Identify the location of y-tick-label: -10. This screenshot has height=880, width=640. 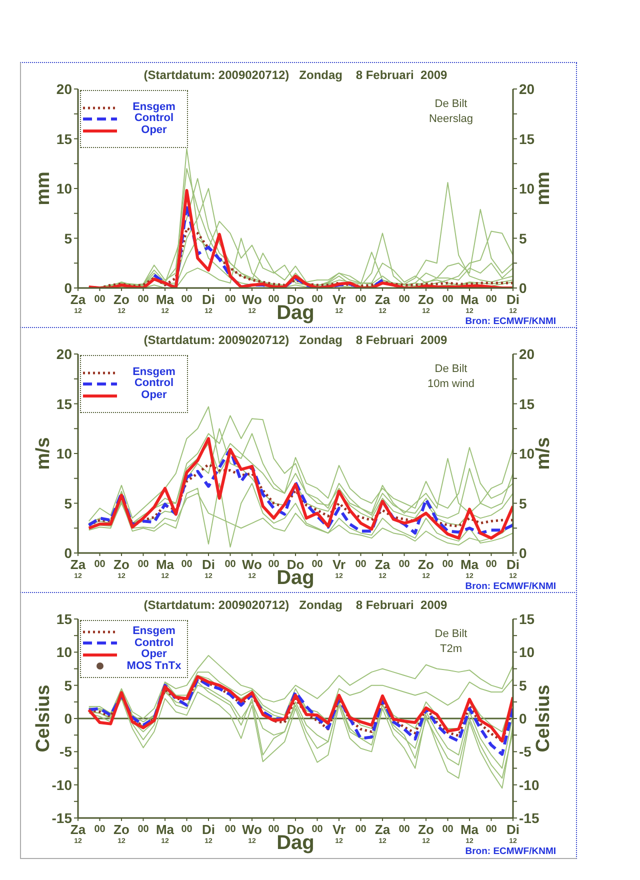
(62, 784).